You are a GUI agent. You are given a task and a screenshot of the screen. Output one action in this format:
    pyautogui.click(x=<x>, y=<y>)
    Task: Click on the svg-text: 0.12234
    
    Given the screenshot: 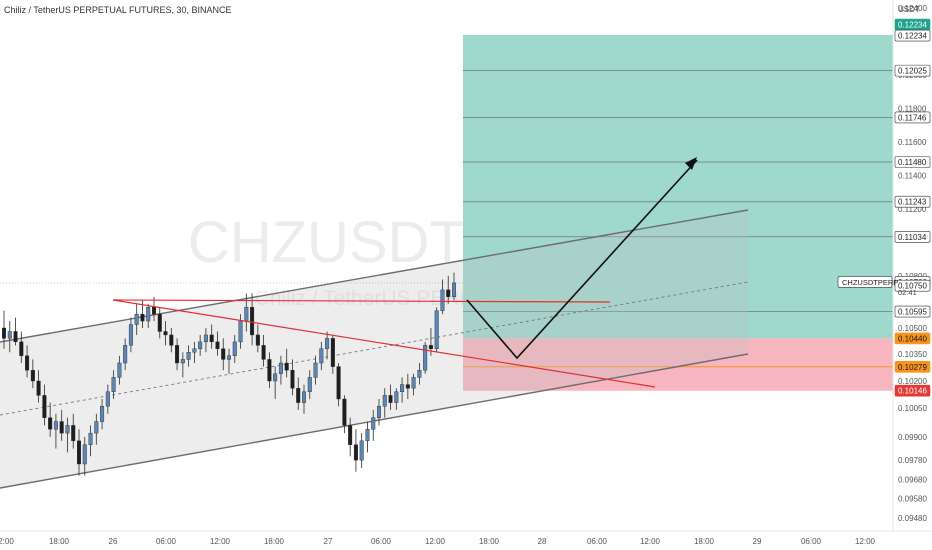 What is the action you would take?
    pyautogui.click(x=912, y=36)
    